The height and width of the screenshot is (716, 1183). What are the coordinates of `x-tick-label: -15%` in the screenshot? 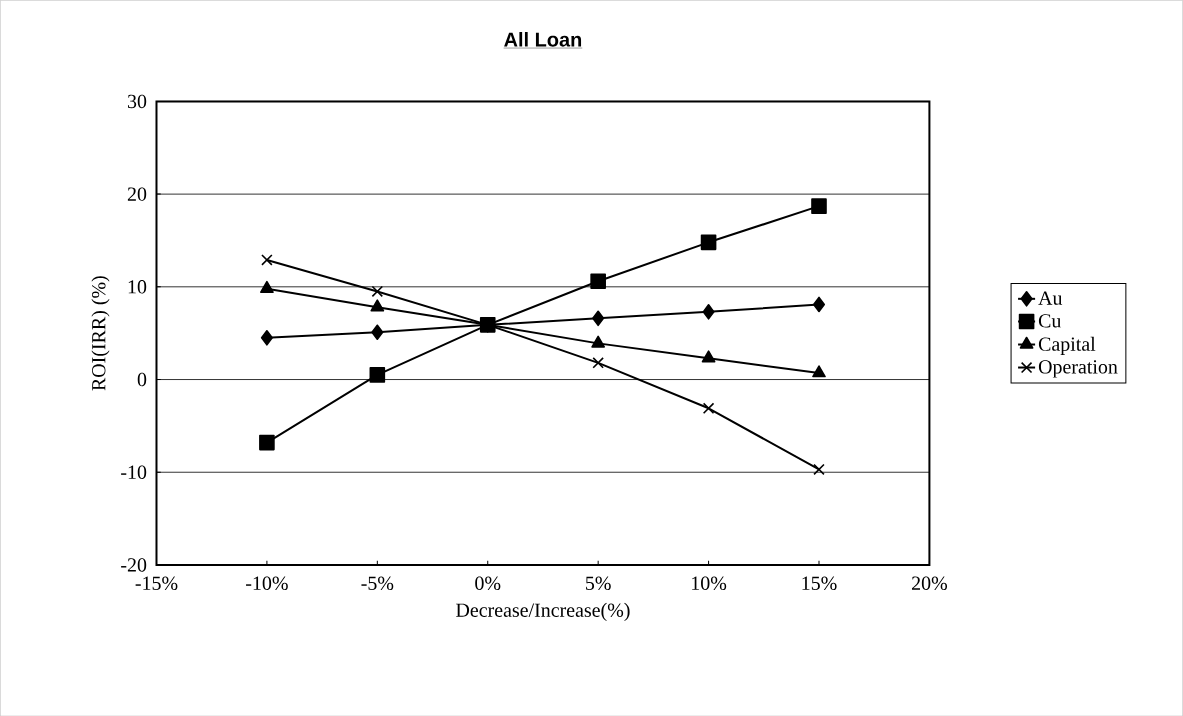 It's located at (156, 583).